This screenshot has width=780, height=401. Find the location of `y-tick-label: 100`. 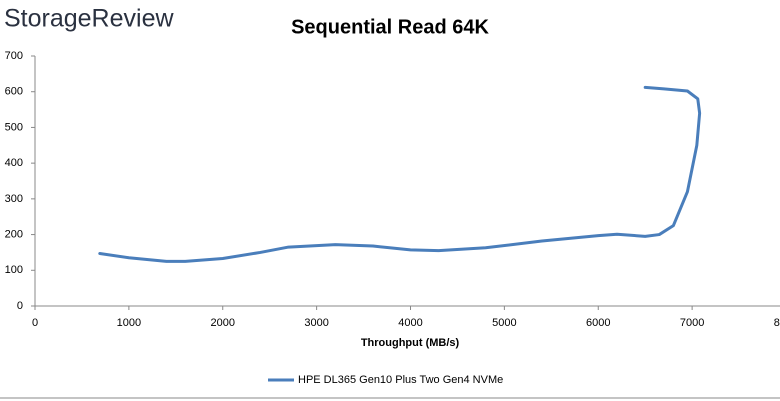

y-tick-label: 100 is located at coordinates (14, 270).